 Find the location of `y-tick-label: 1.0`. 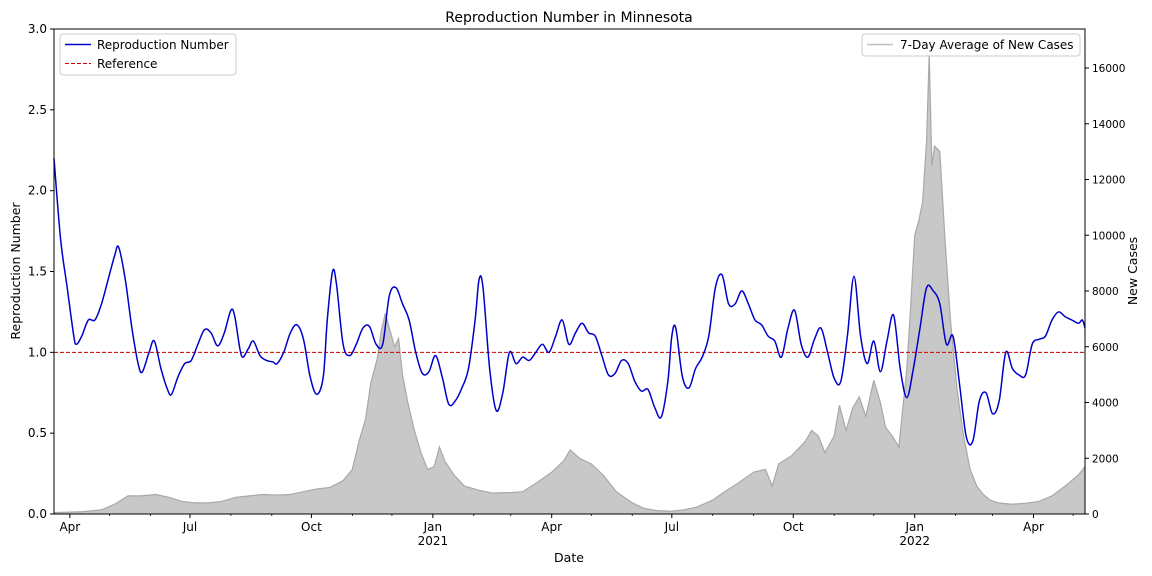

y-tick-label: 1.0 is located at coordinates (37, 352).